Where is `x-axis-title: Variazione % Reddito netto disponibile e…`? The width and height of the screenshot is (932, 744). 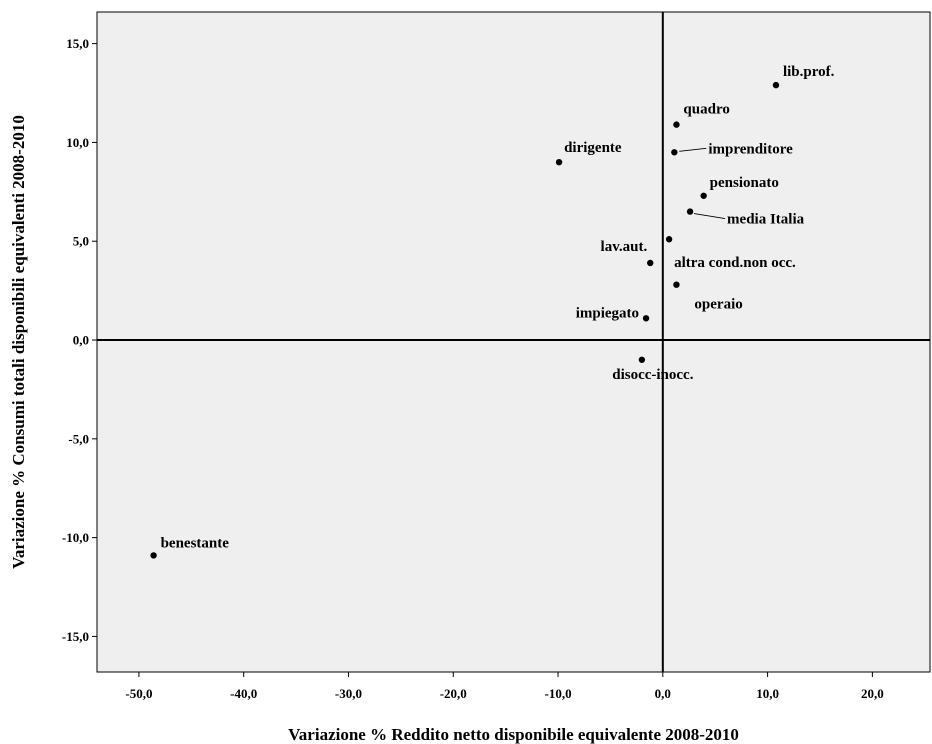 x-axis-title: Variazione % Reddito netto disponibile e… is located at coordinates (513, 734).